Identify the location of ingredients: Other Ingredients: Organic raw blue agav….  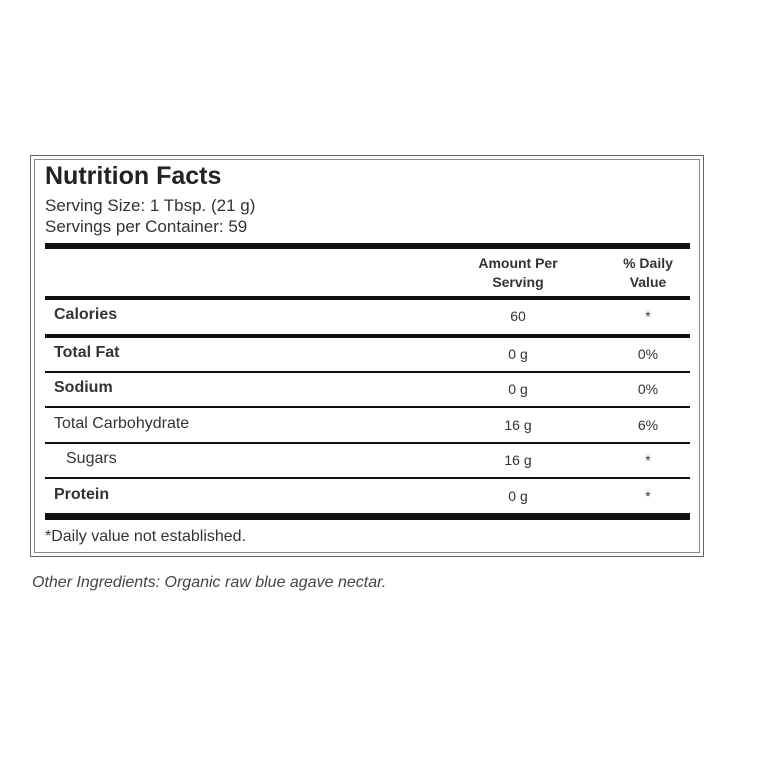
(209, 582).